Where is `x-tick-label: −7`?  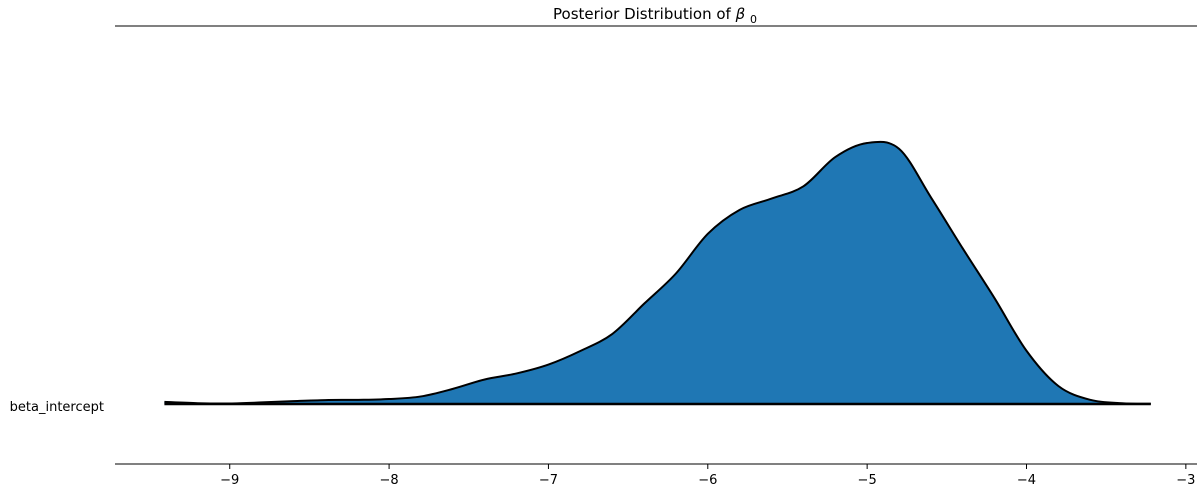
x-tick-label: −7 is located at coordinates (548, 480).